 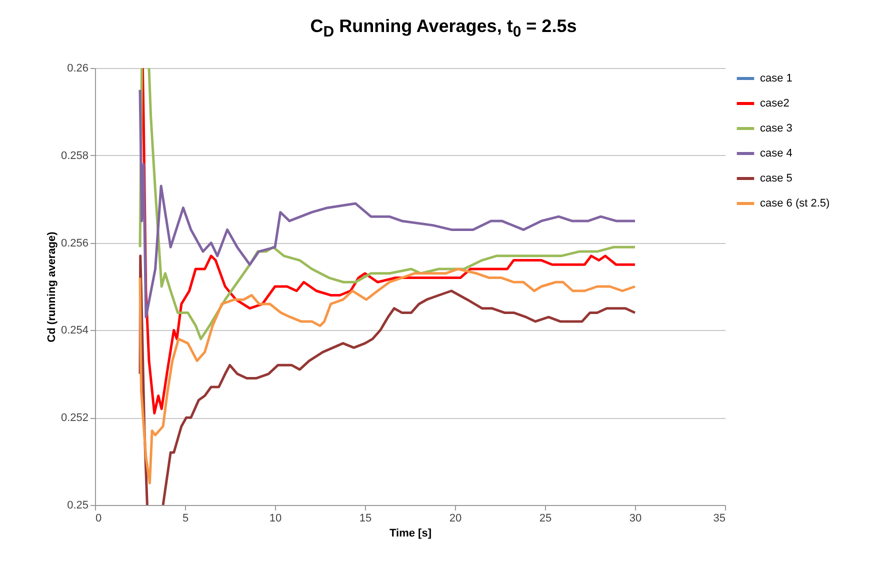 What do you see at coordinates (77, 68) in the screenshot?
I see `y-tick-label: 0.26` at bounding box center [77, 68].